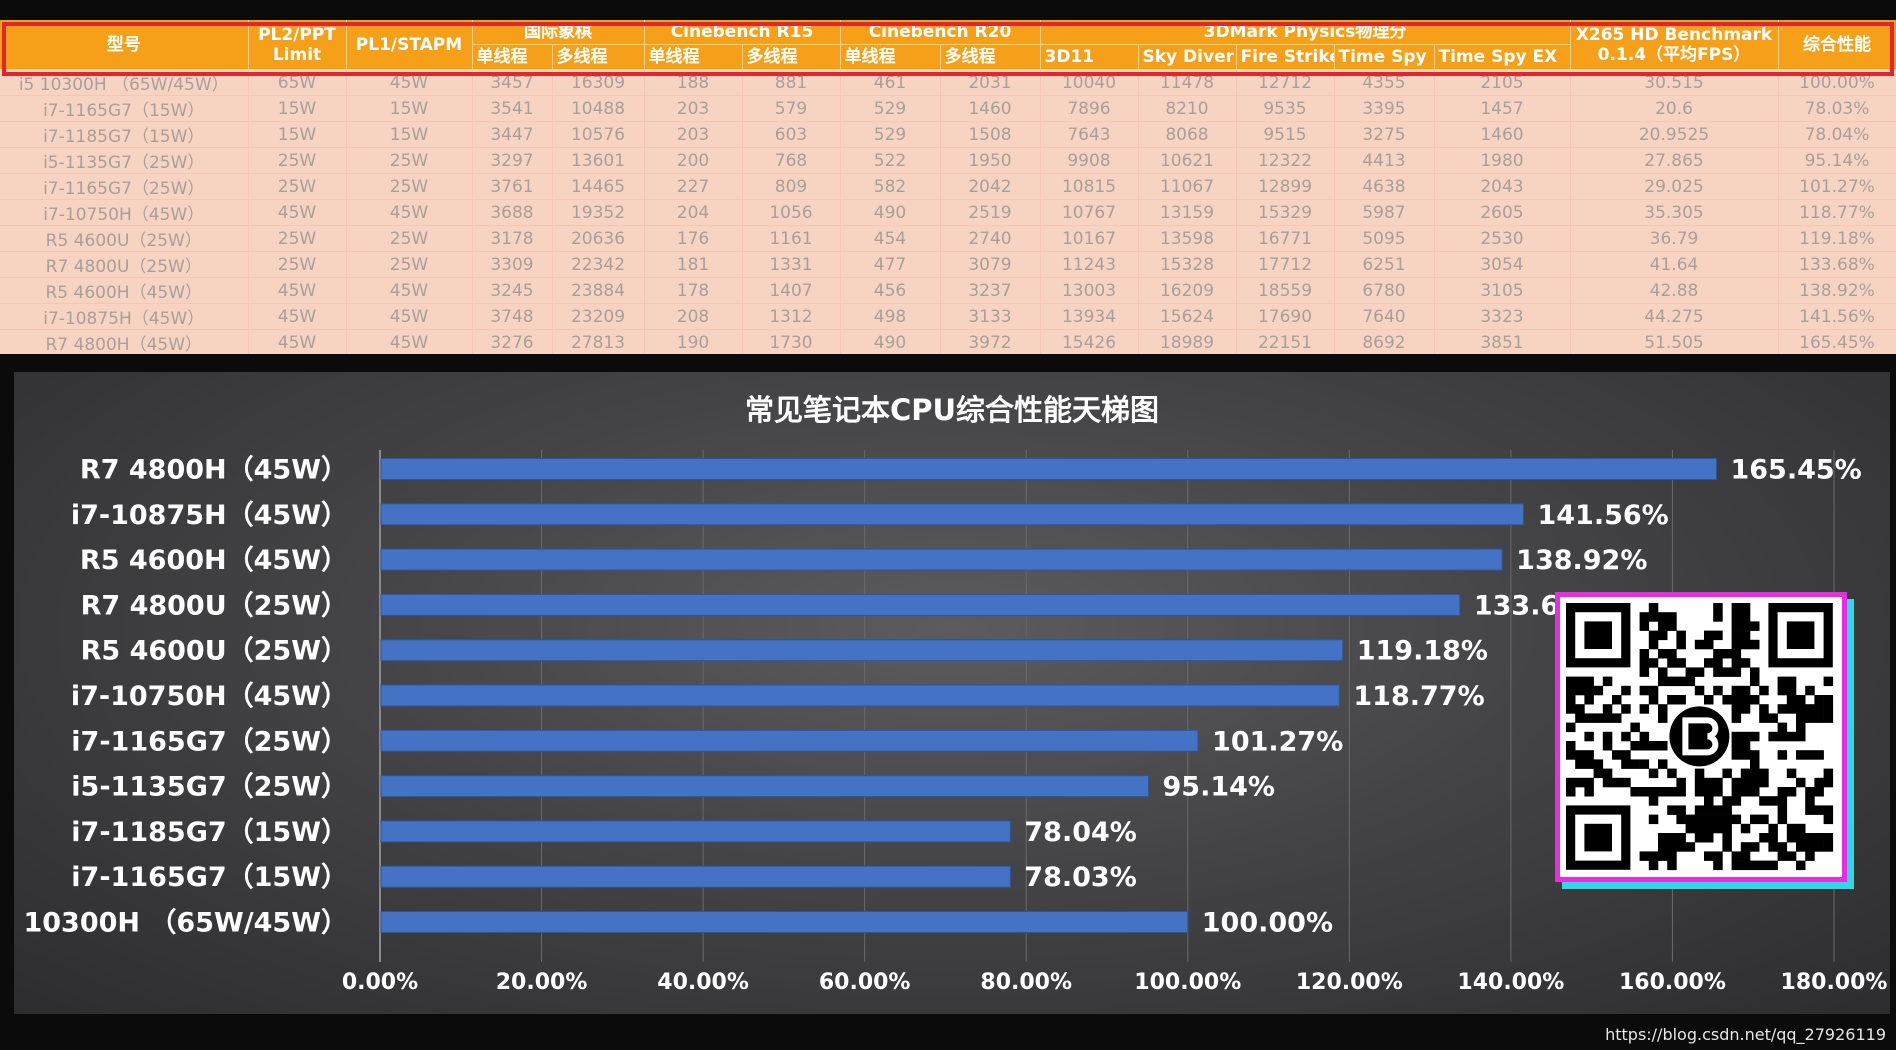 The image size is (1896, 1050). What do you see at coordinates (598, 108) in the screenshot?
I see `table-cell: 10488` at bounding box center [598, 108].